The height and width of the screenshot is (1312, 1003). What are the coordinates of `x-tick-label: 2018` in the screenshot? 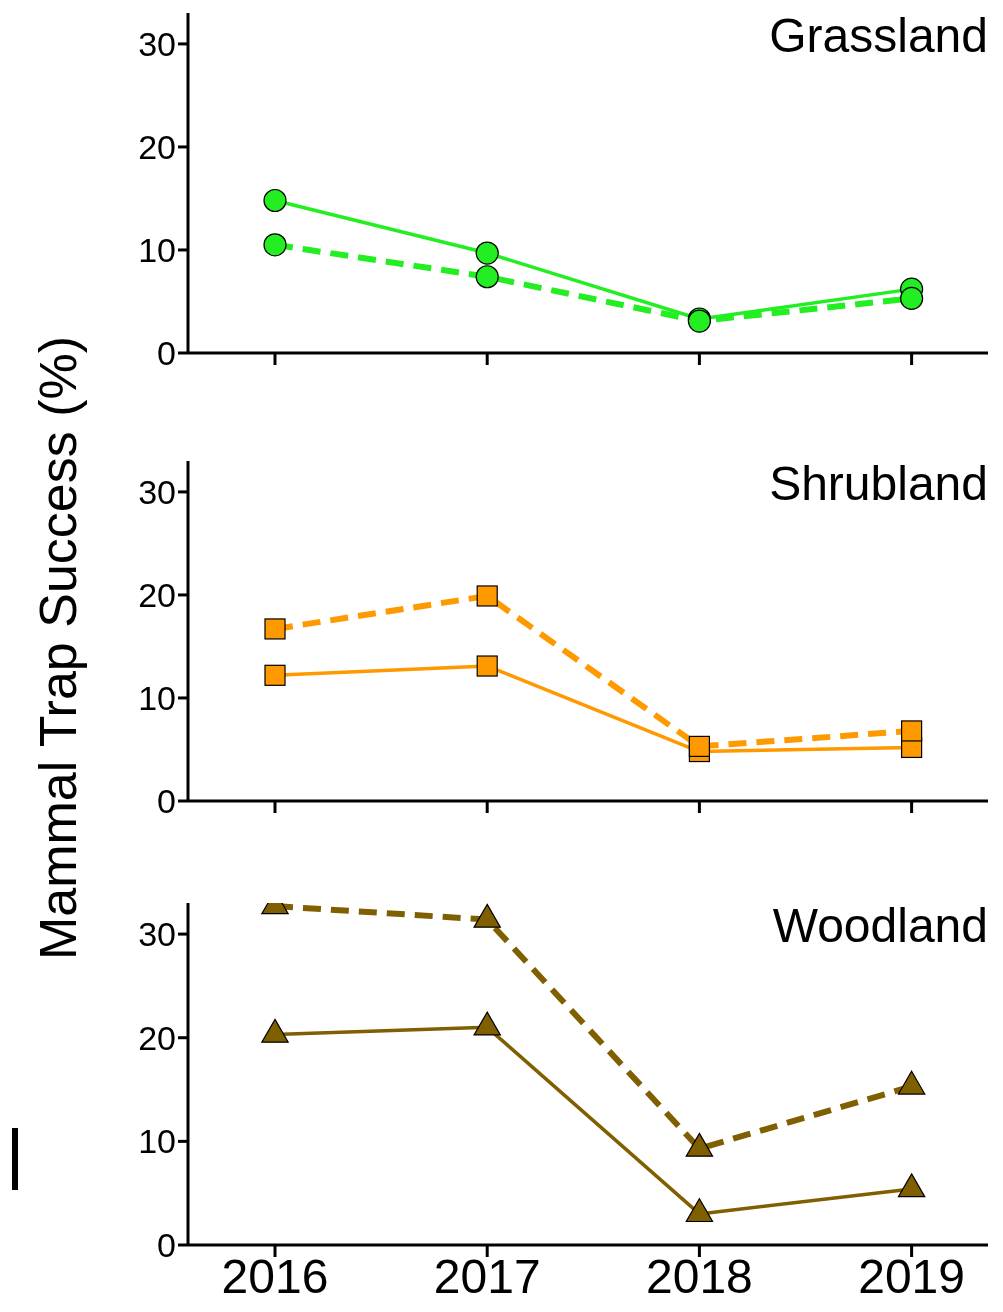 It's located at (699, 1277).